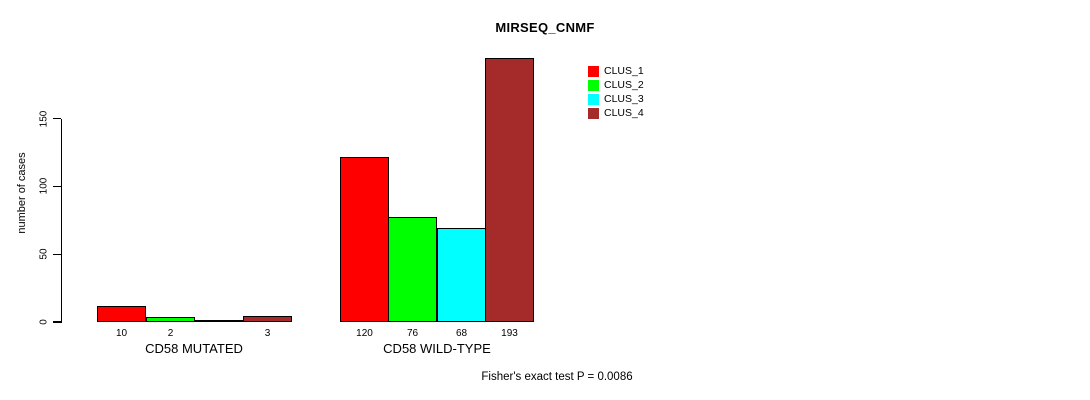  I want to click on y-axis-label: number of cases, so click(22, 193).